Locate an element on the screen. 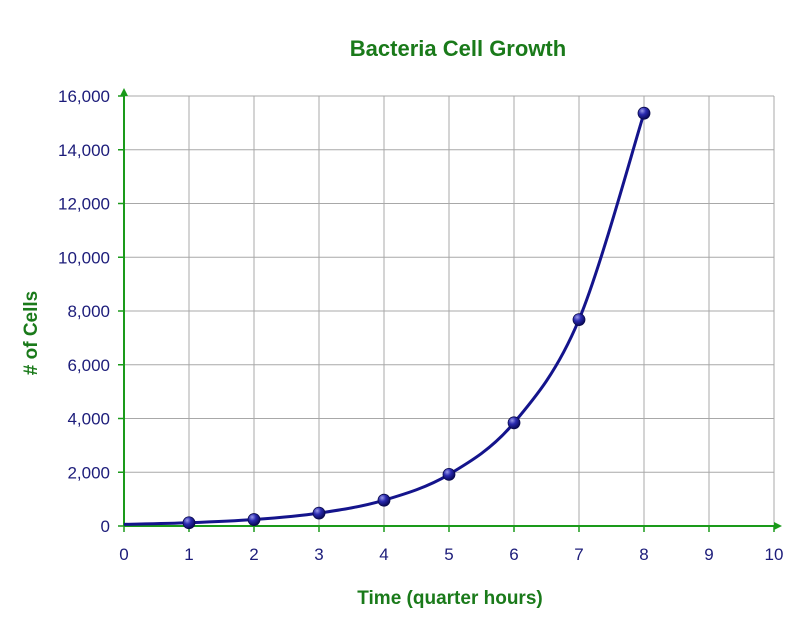 The image size is (800, 639). y-tick-label: 14,000 is located at coordinates (84, 150).